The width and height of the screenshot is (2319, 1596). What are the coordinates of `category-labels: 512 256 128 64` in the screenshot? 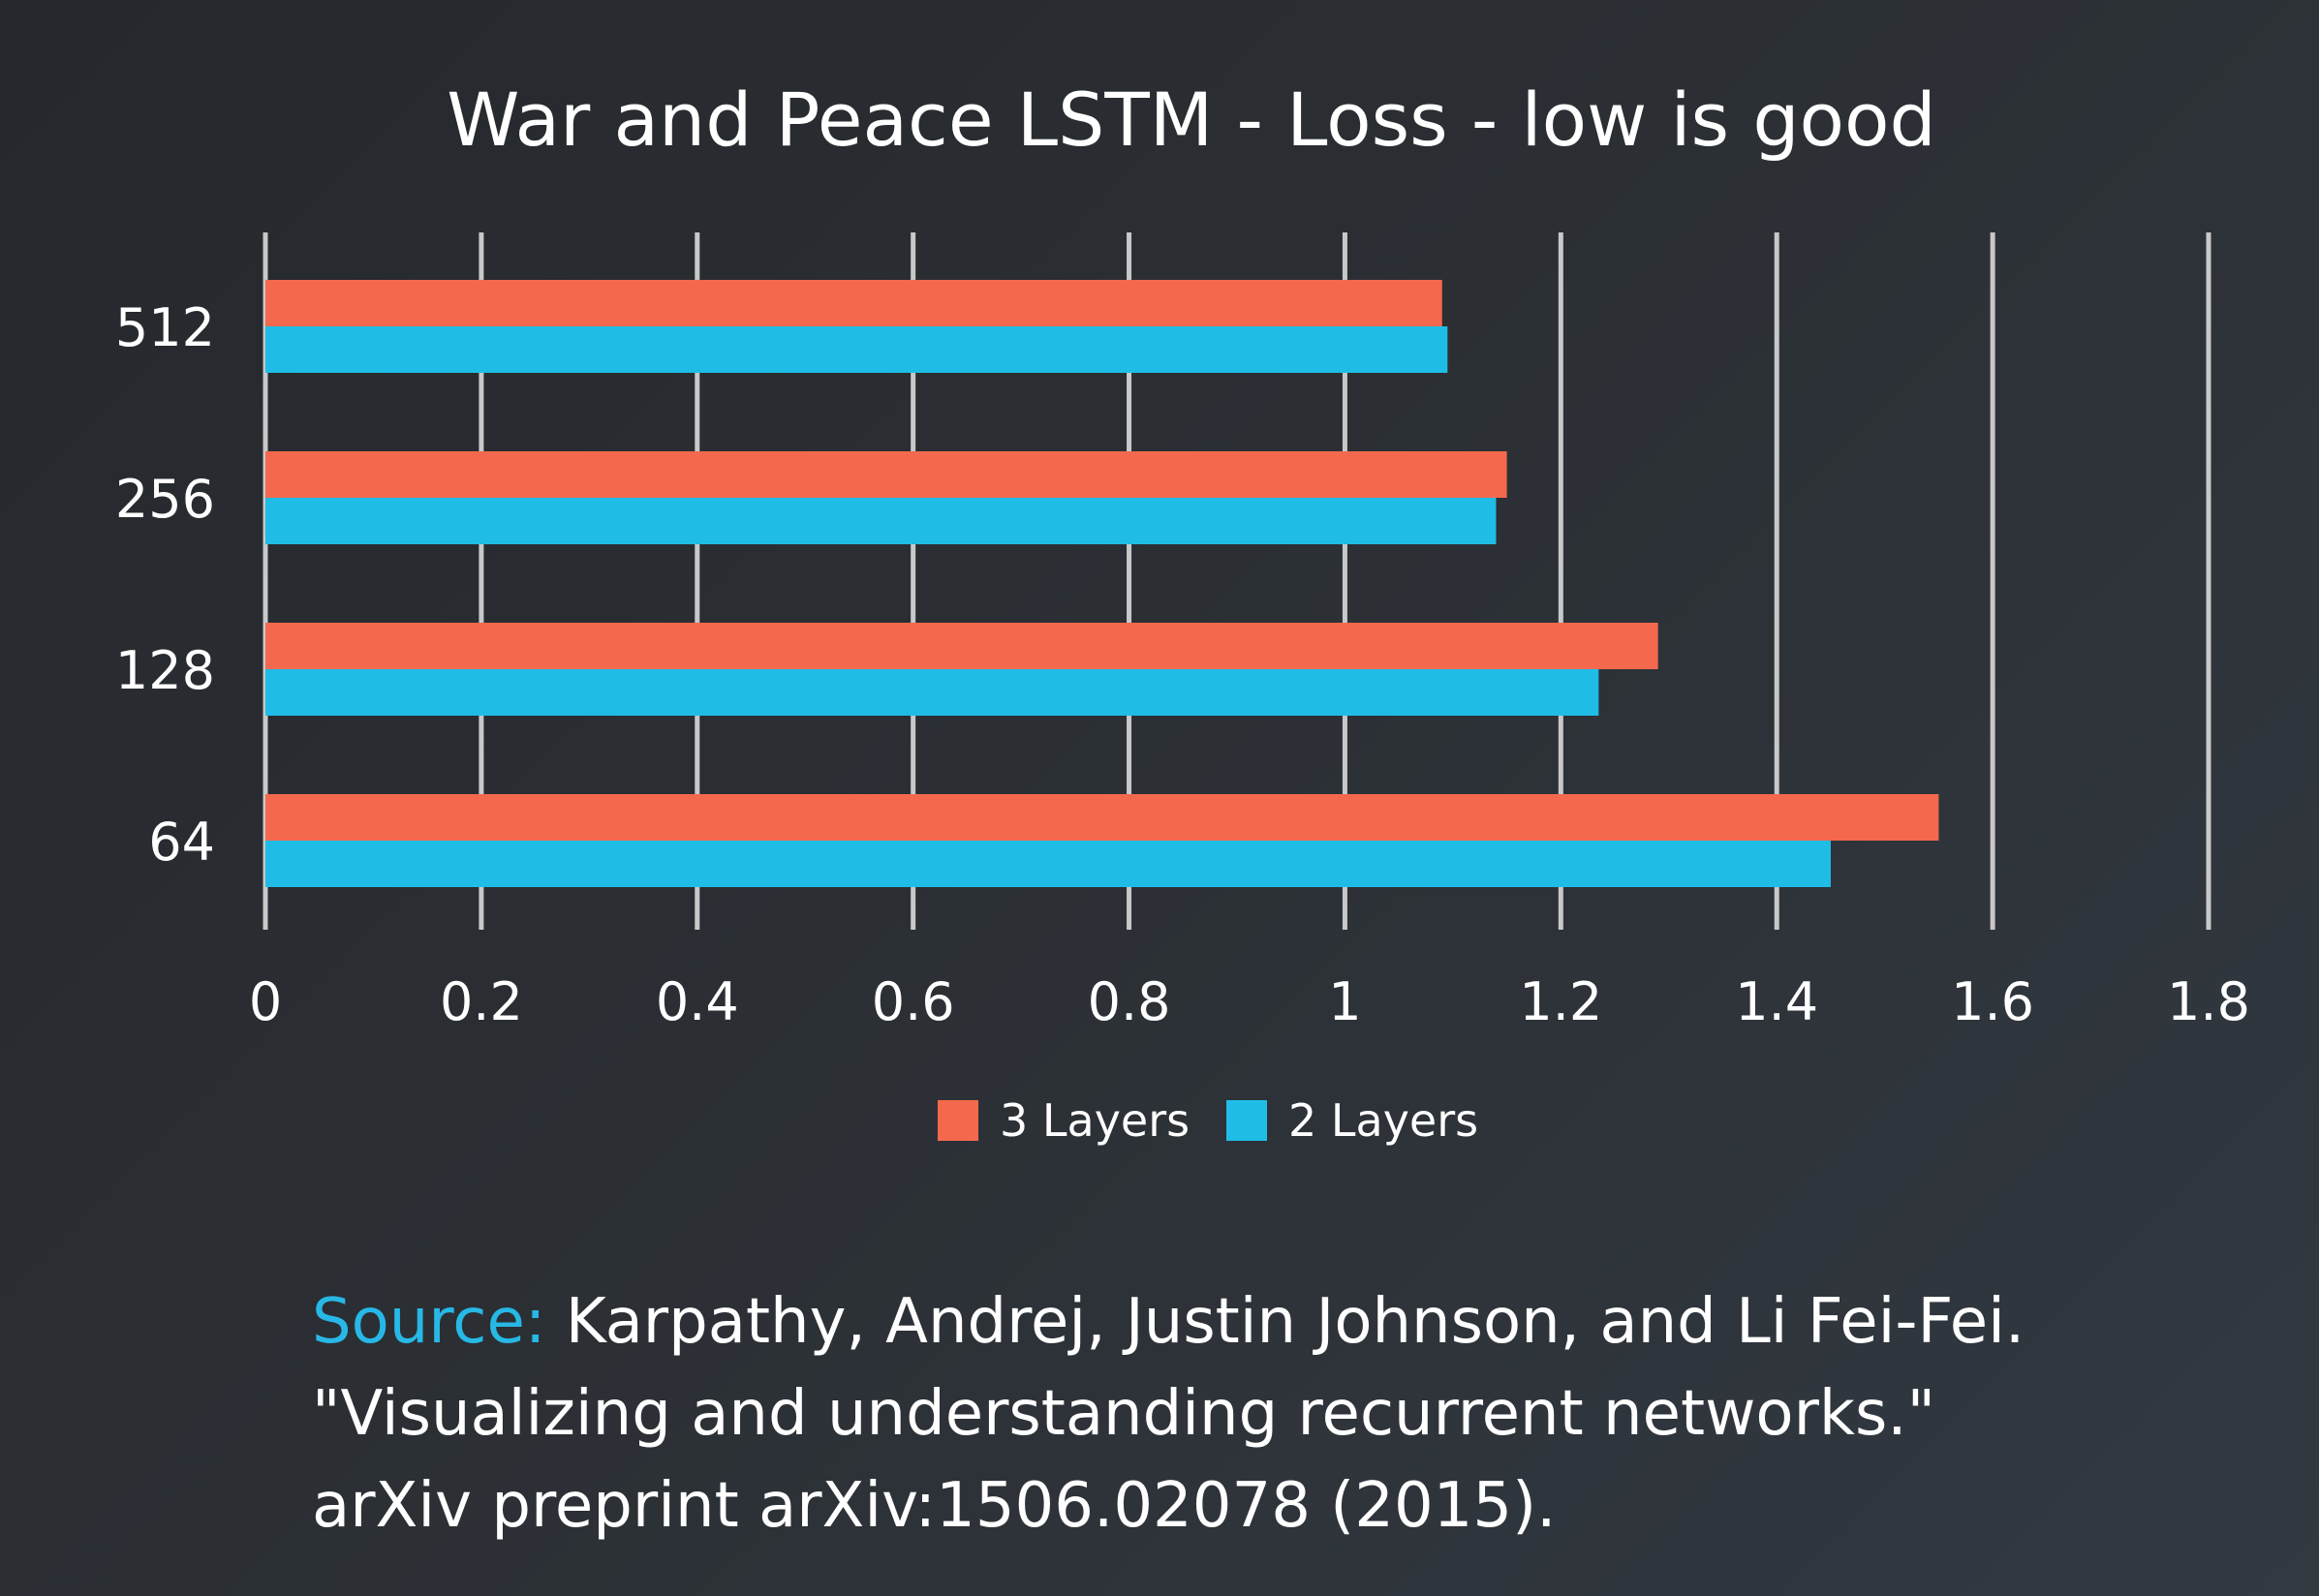 It's located at (165, 585).